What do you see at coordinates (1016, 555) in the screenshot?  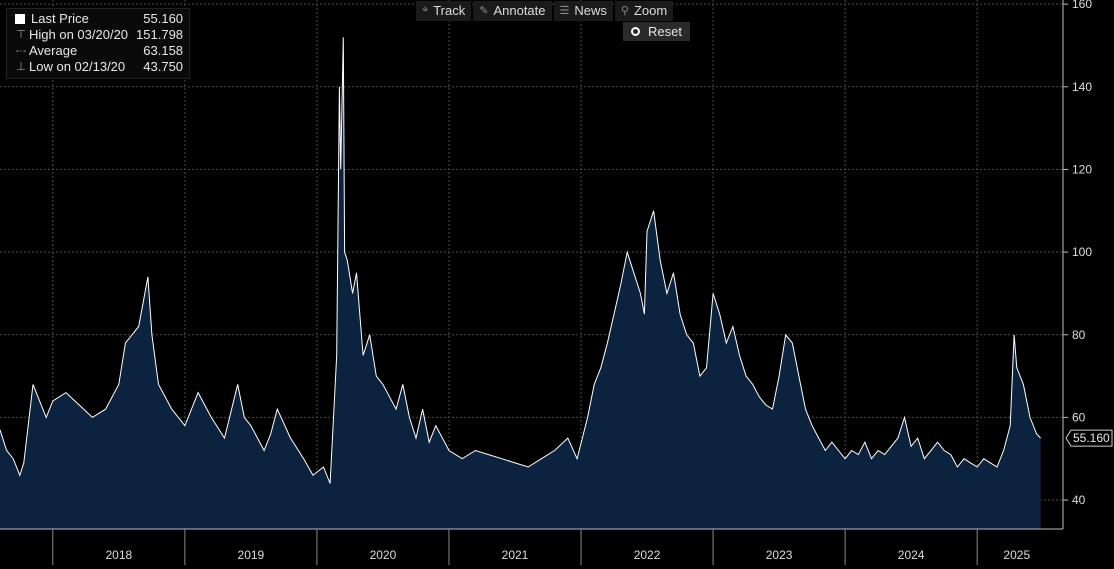 I see `x-tick-label: 2025` at bounding box center [1016, 555].